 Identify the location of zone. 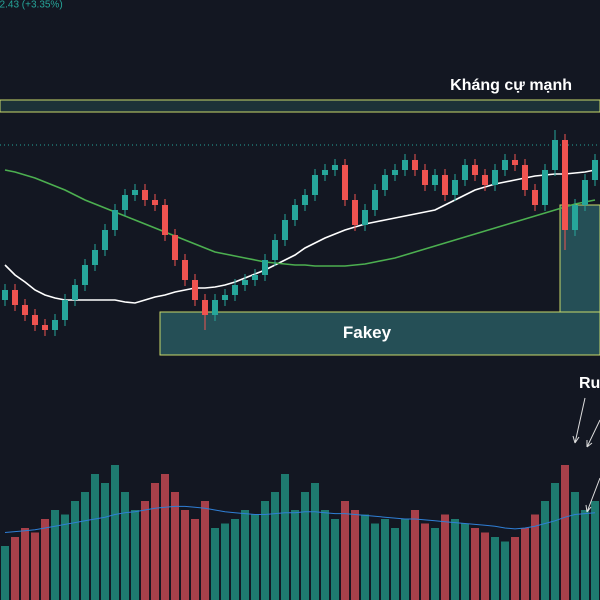
(579, 258).